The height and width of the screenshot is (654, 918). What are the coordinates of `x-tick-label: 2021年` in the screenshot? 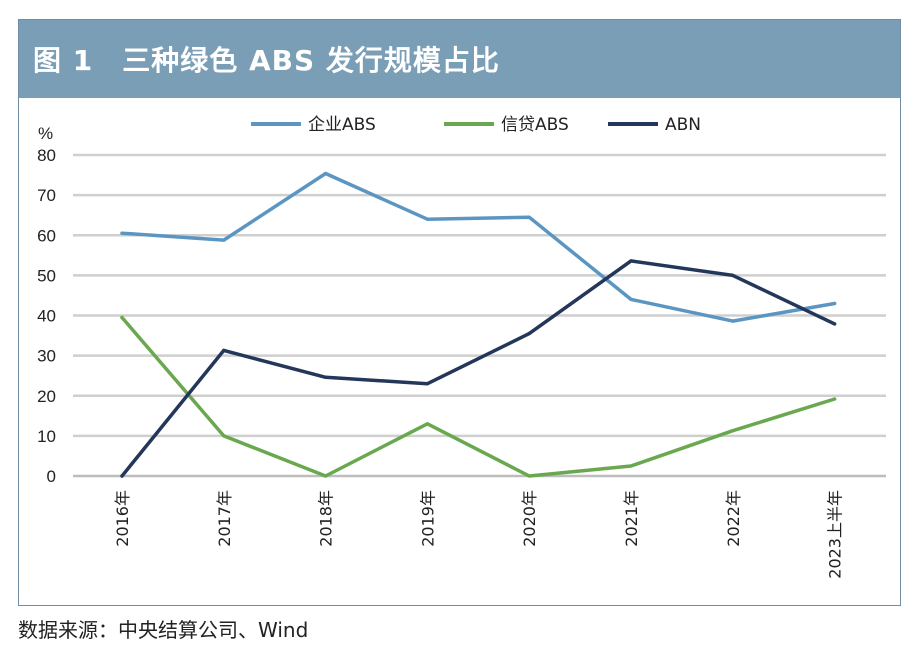 It's located at (631, 518).